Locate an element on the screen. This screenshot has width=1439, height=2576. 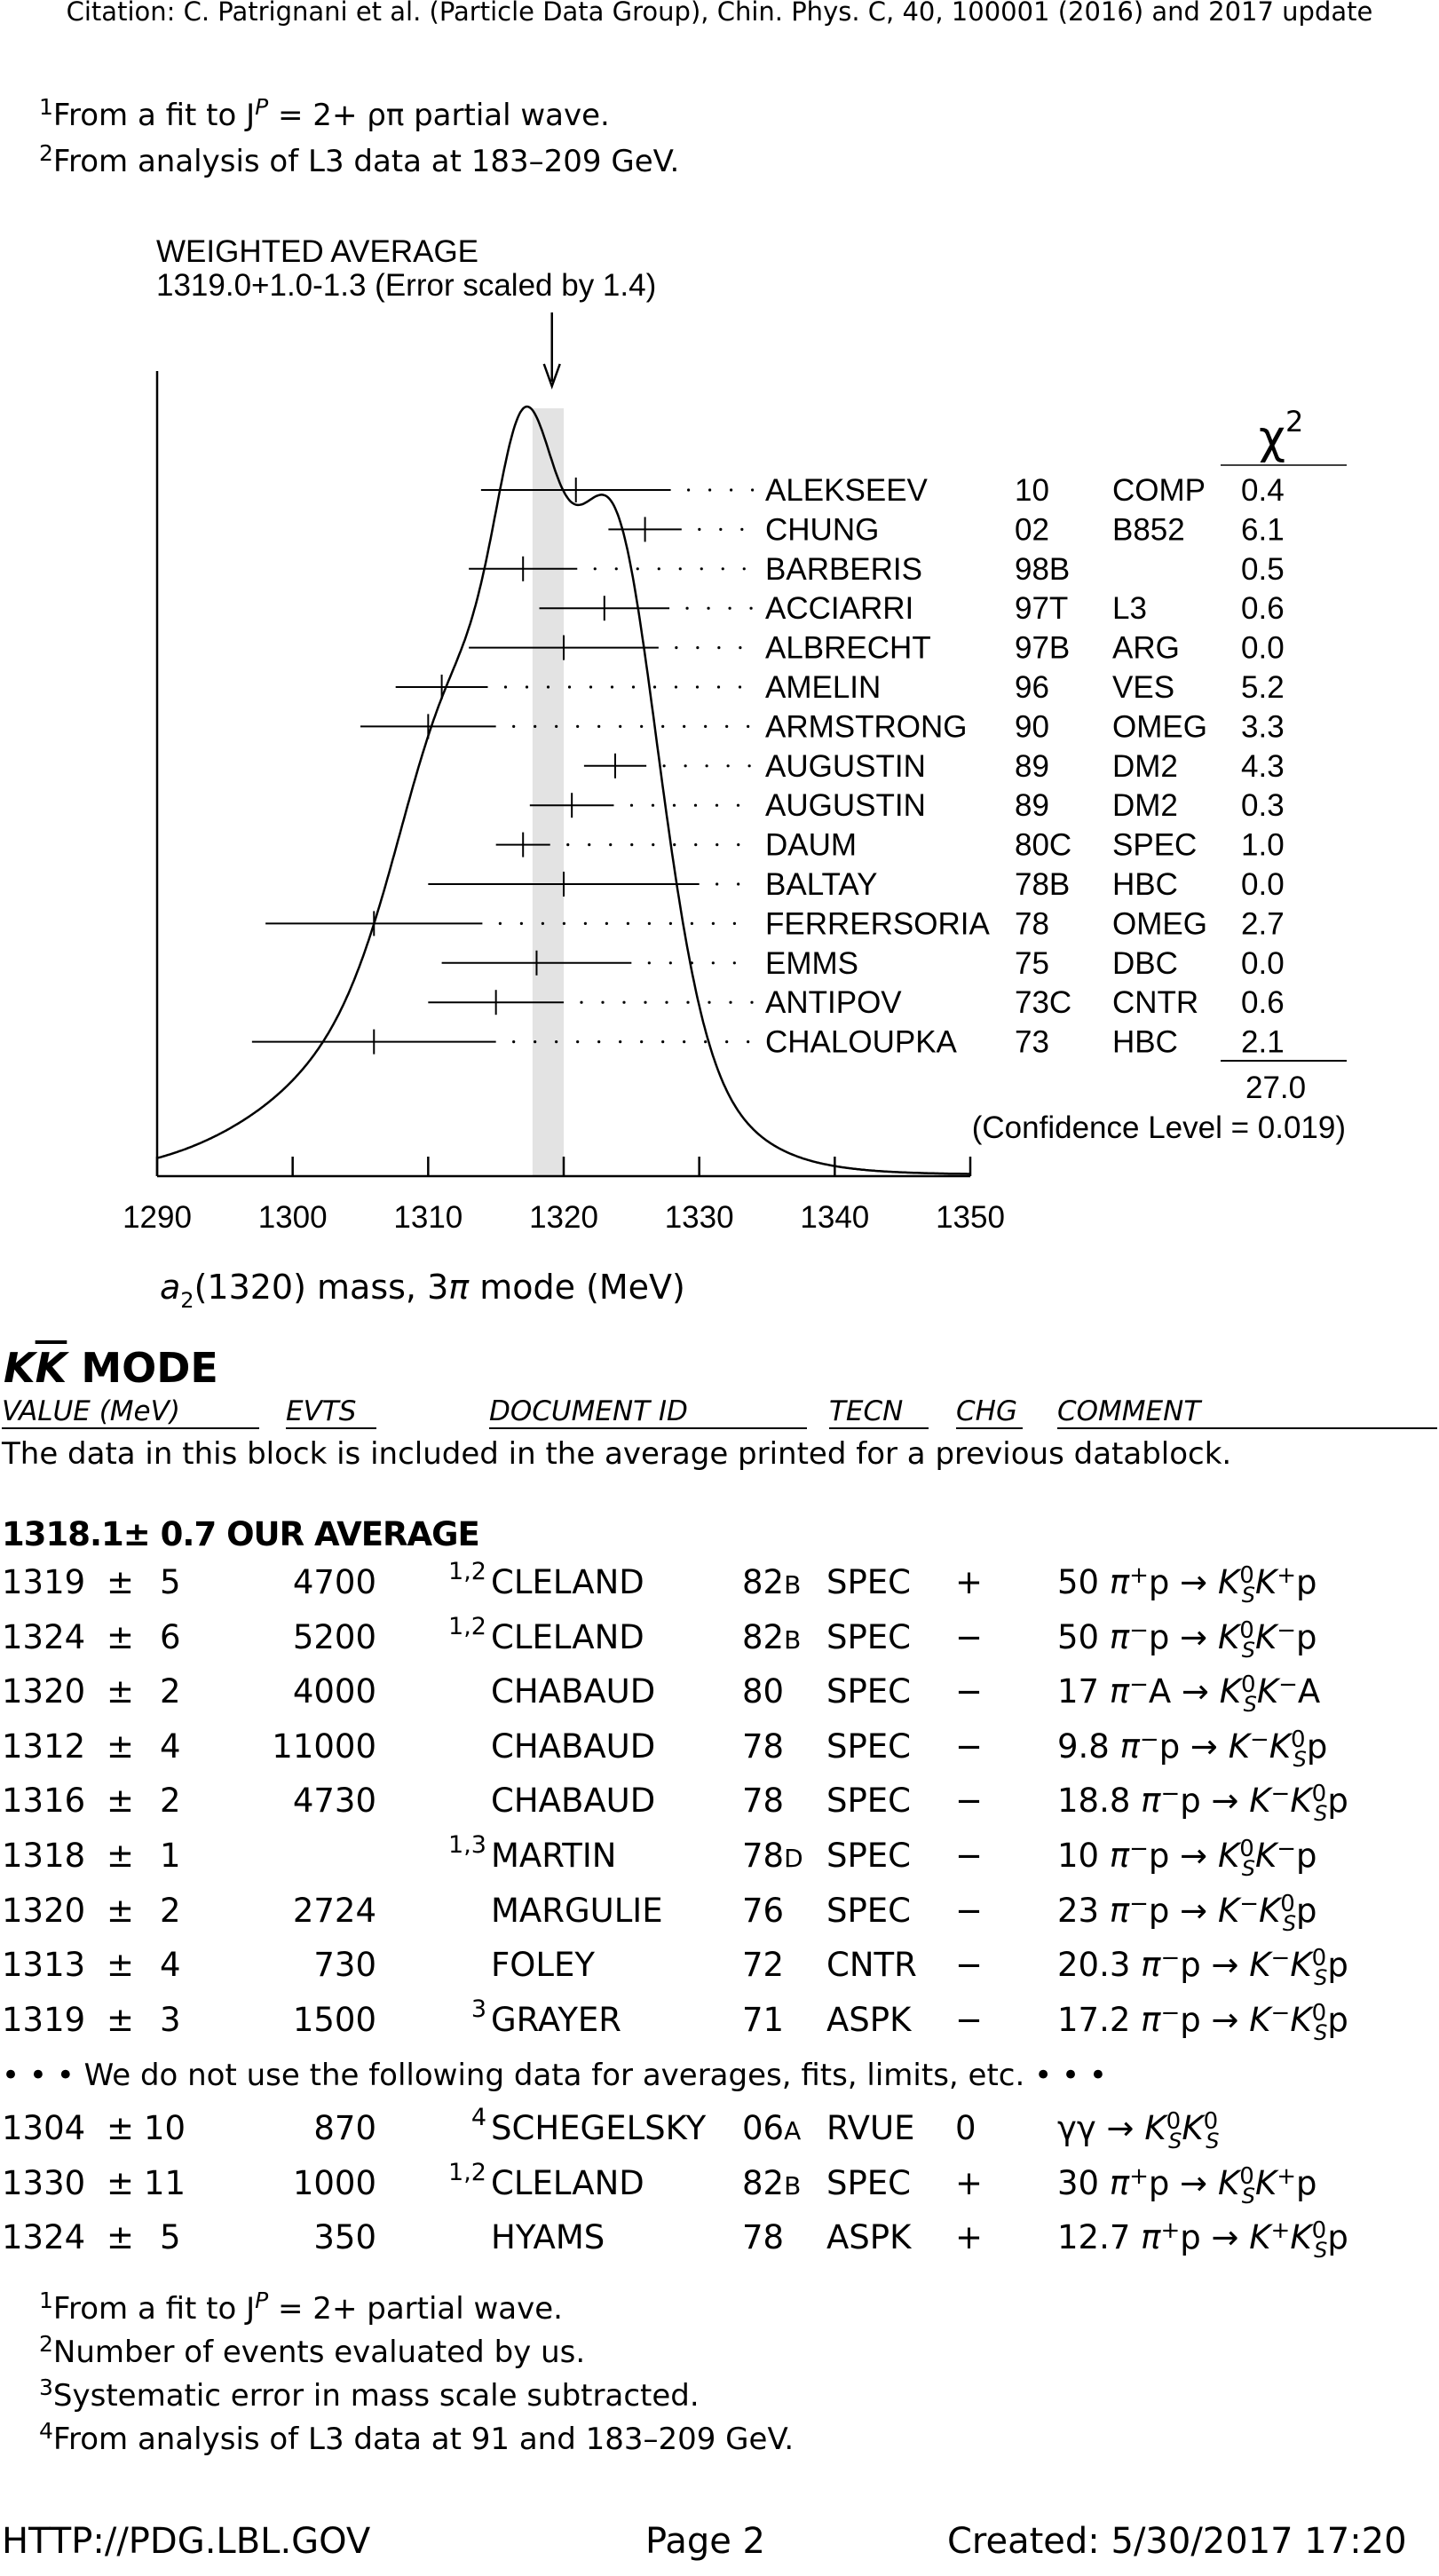
measurement-year: 97B is located at coordinates (1042, 648).